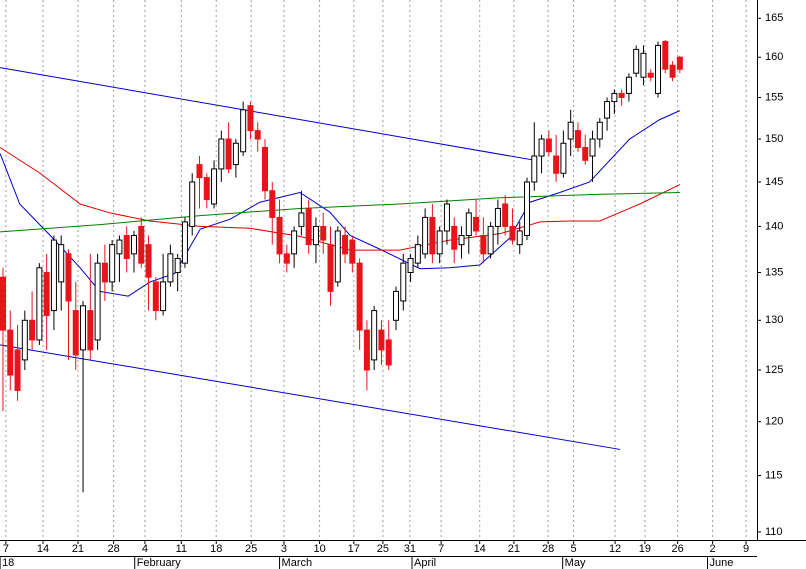 This screenshot has width=806, height=569. What do you see at coordinates (615, 549) in the screenshot?
I see `x-tick-label: 12` at bounding box center [615, 549].